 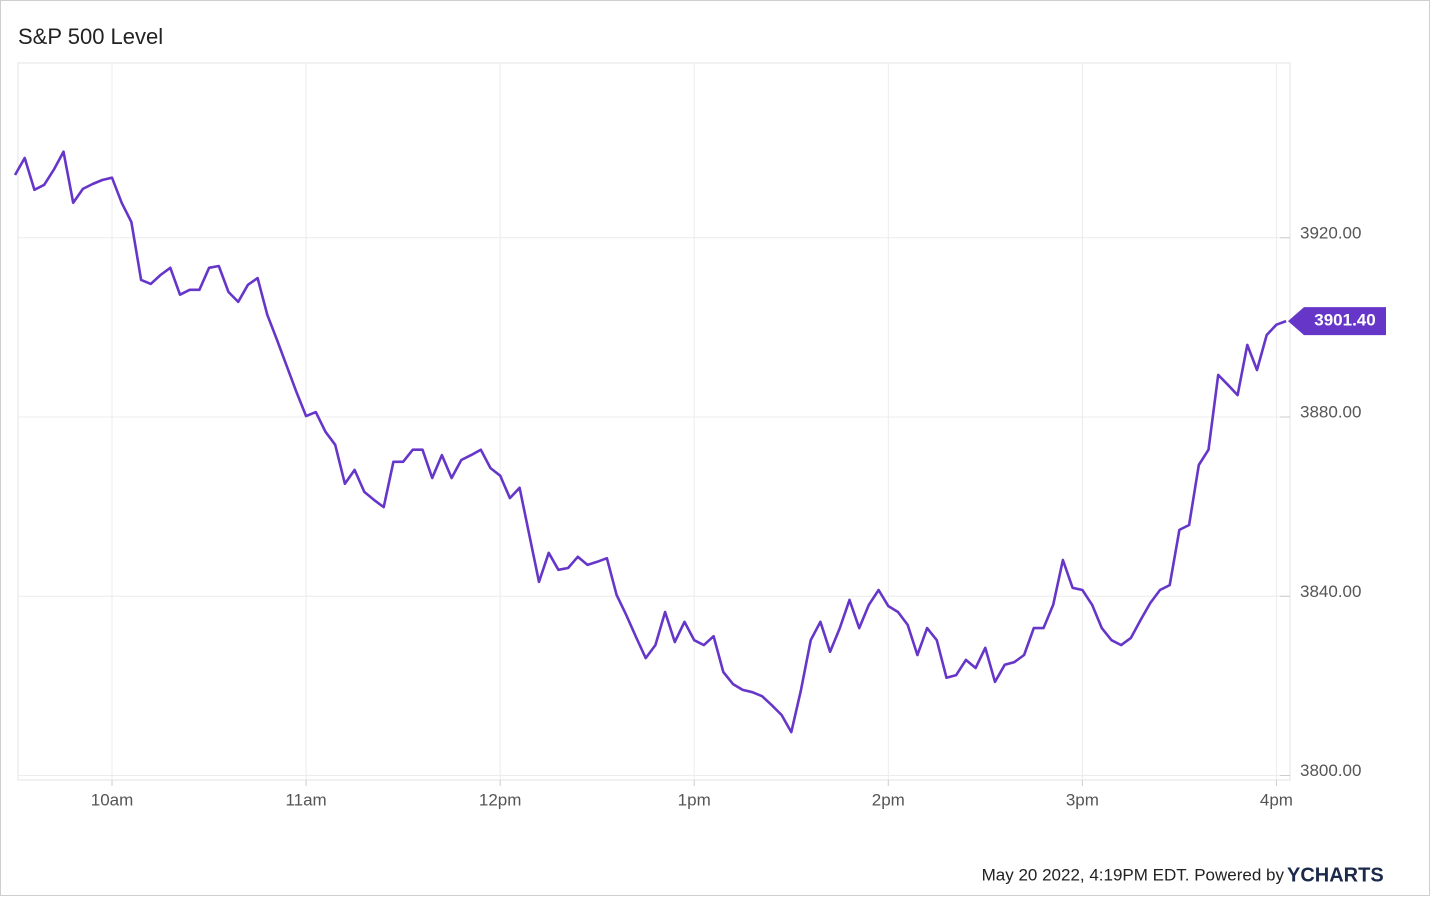 What do you see at coordinates (305, 799) in the screenshot?
I see `x-tick-label: 11am` at bounding box center [305, 799].